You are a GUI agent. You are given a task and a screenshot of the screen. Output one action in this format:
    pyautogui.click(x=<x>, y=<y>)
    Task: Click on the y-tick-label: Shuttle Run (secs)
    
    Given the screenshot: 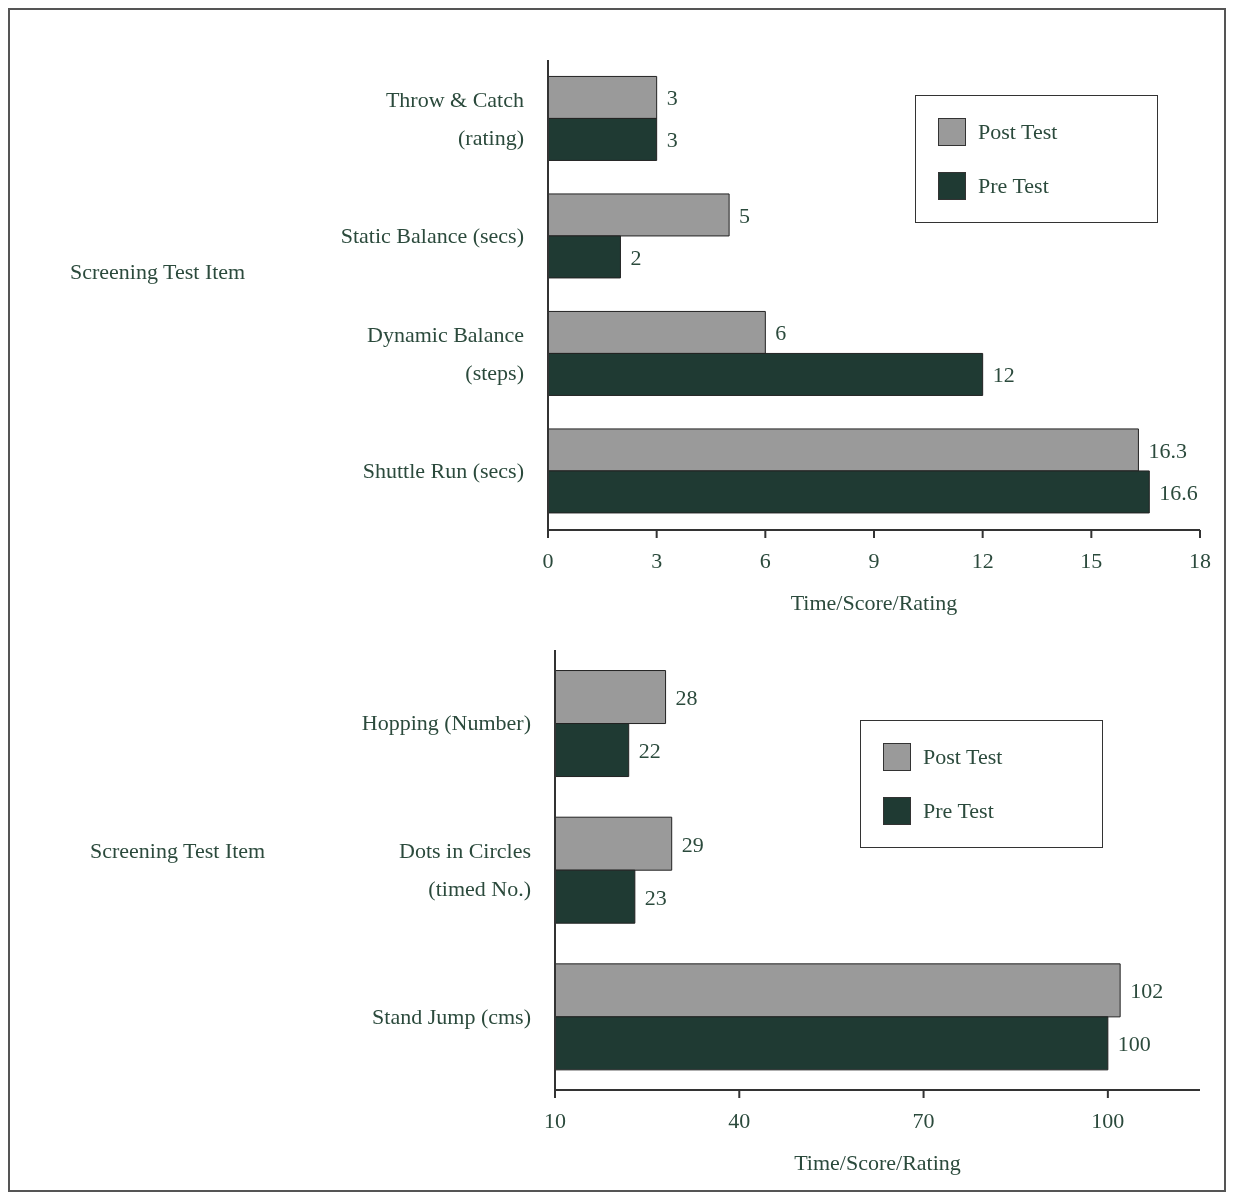 What is the action you would take?
    pyautogui.click(x=443, y=471)
    